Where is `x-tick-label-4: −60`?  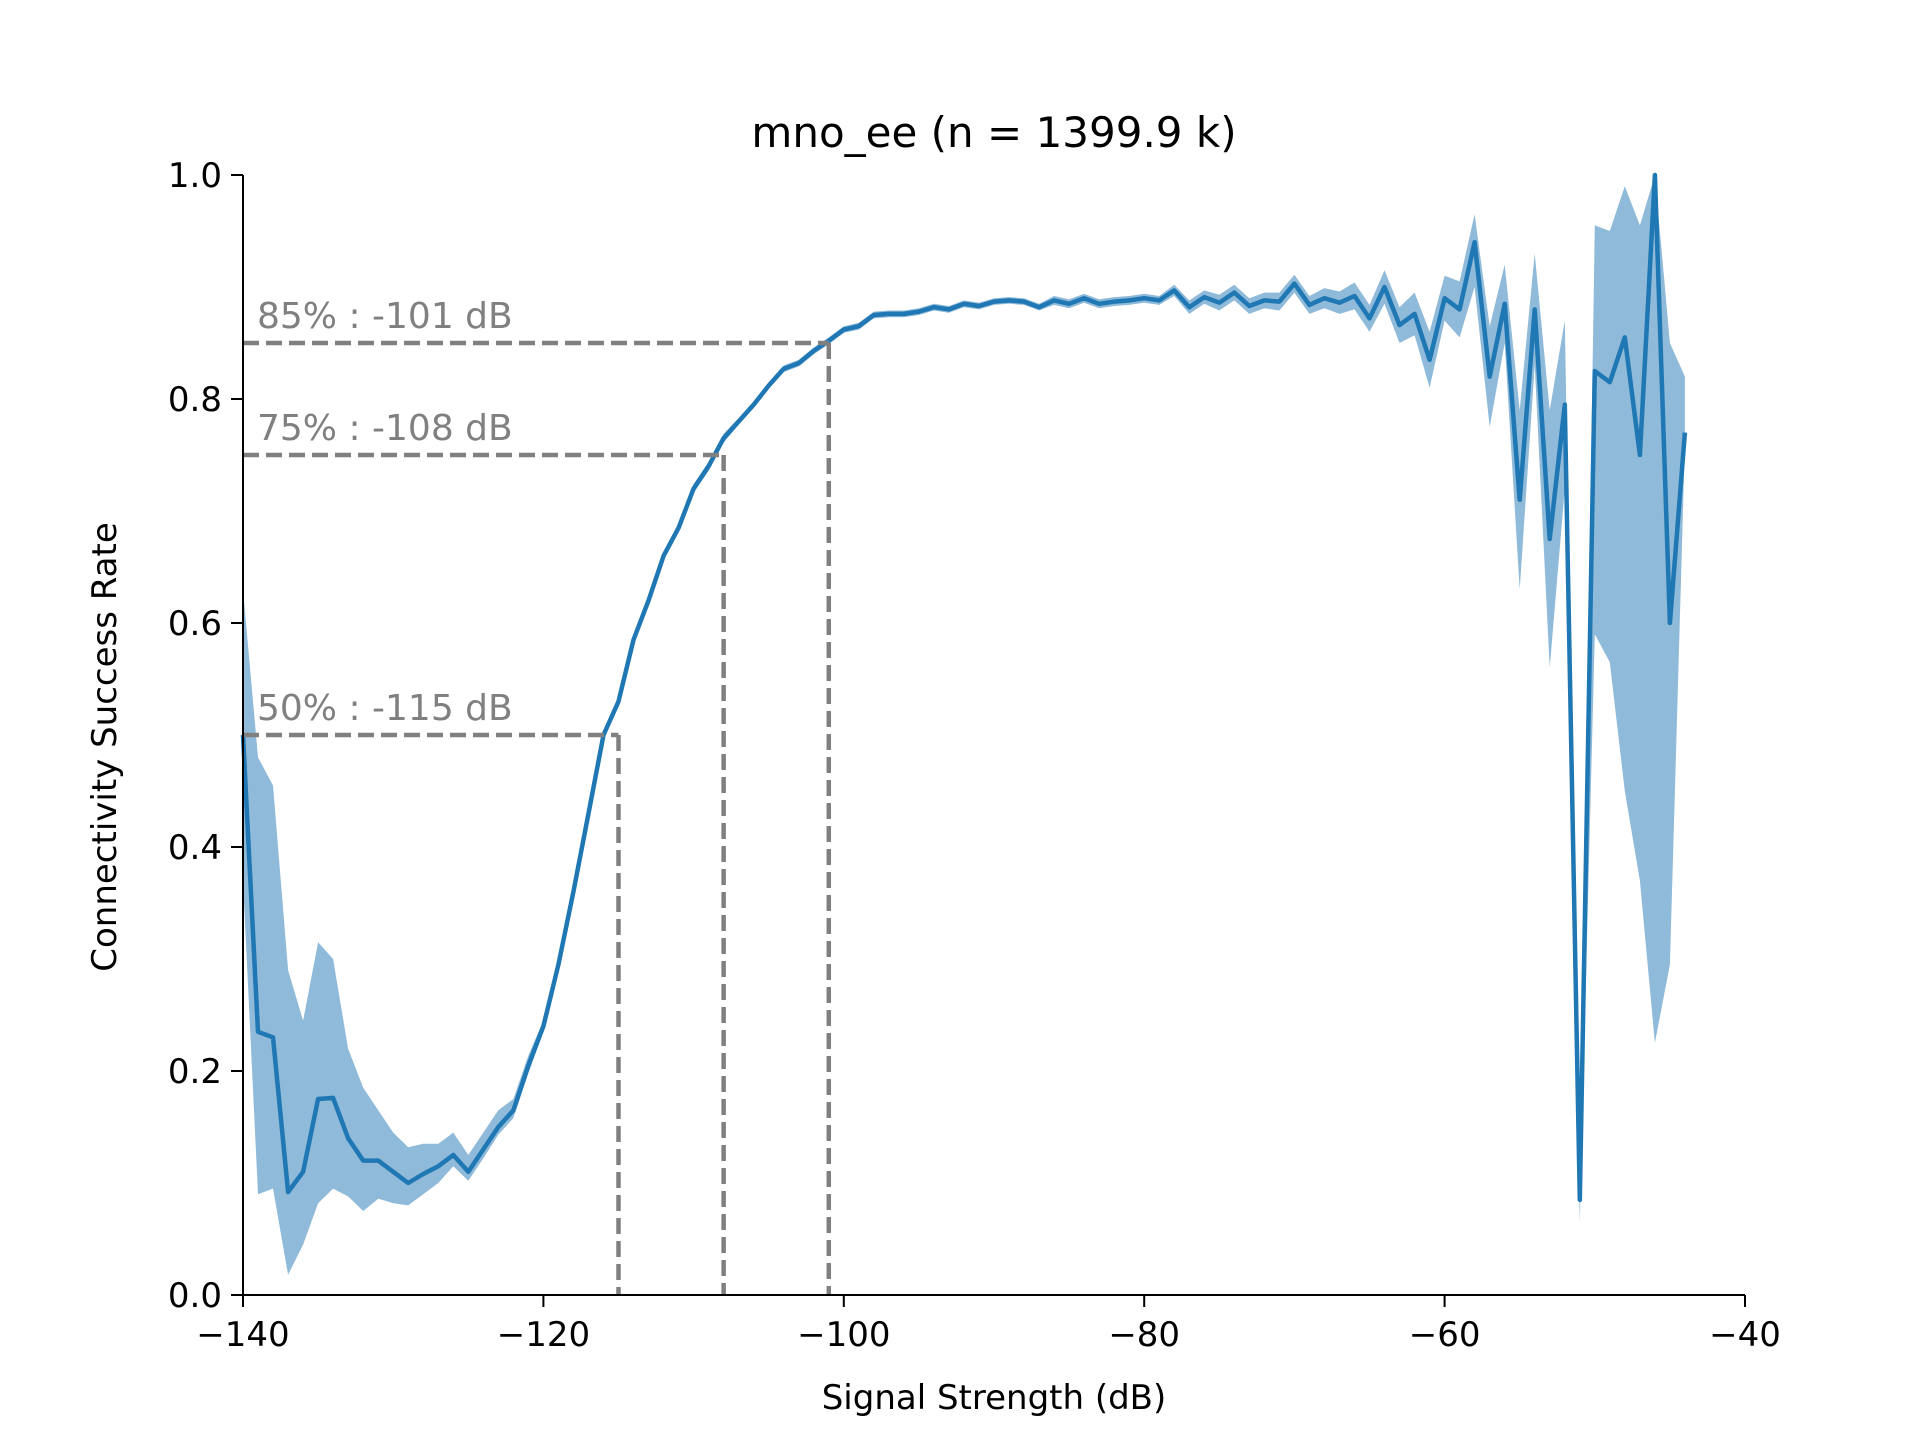 x-tick-label-4: −60 is located at coordinates (1445, 1335).